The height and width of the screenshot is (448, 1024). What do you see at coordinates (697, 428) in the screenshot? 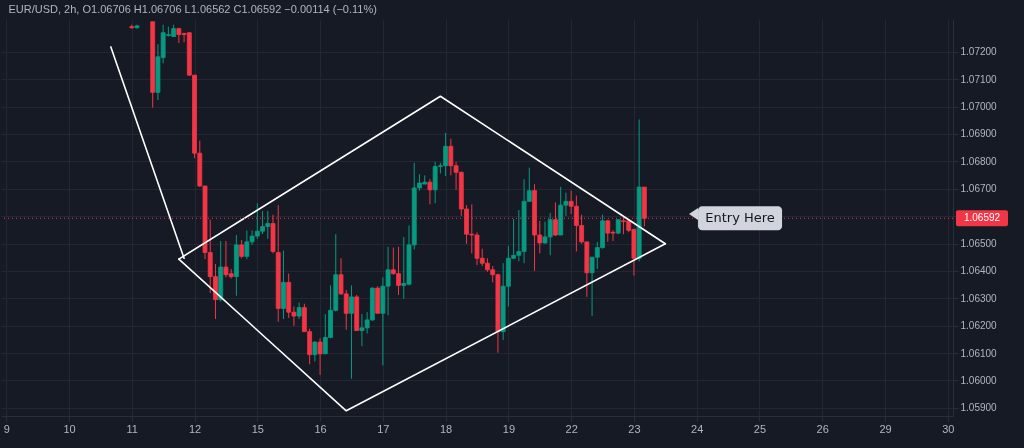
I see `x-tick-label: 24` at bounding box center [697, 428].